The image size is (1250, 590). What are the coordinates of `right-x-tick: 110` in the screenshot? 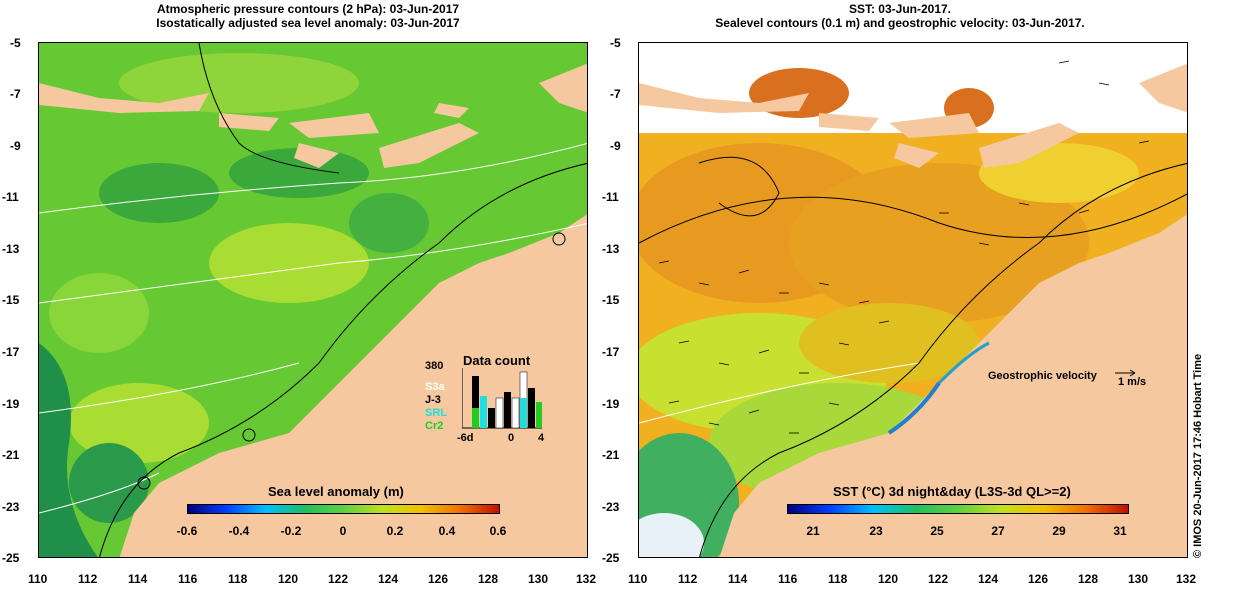 It's located at (638, 579).